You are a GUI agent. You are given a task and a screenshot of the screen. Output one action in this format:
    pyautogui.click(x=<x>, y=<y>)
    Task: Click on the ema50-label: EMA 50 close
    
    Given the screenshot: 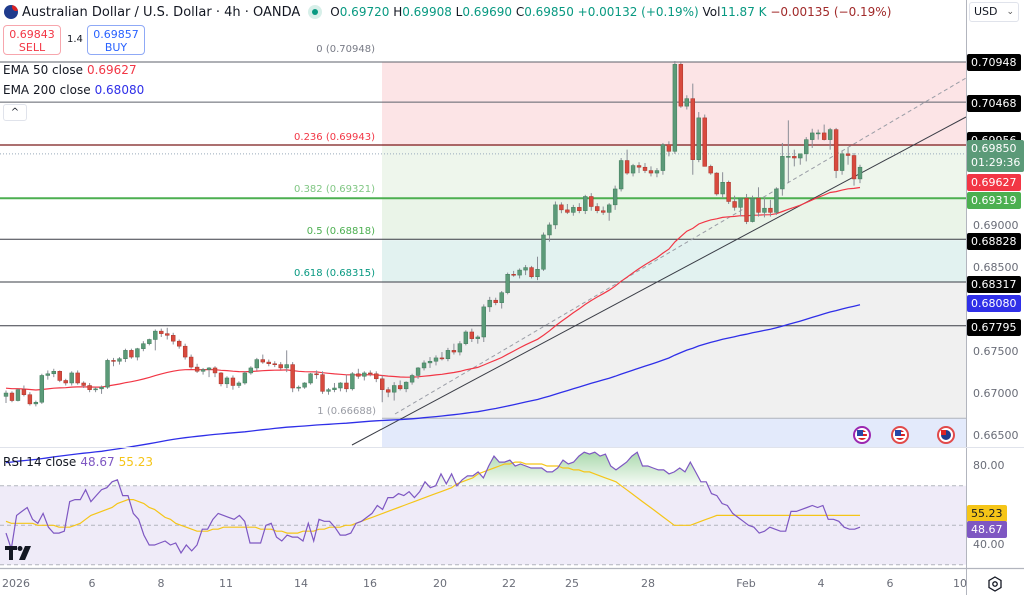 What is the action you would take?
    pyautogui.click(x=43, y=70)
    